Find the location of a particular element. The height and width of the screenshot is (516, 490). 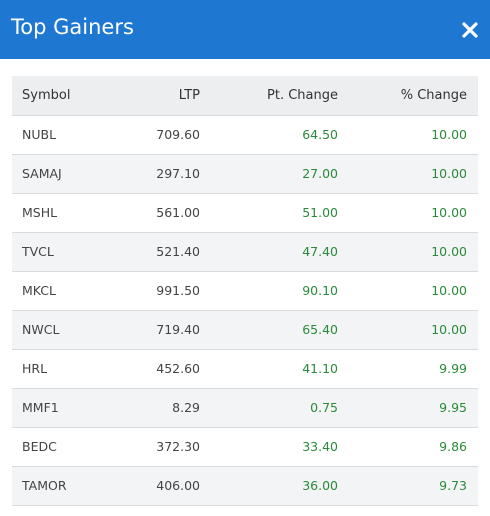

table-row: NUBL 709.60 64.50 10.00 is located at coordinates (245, 135).